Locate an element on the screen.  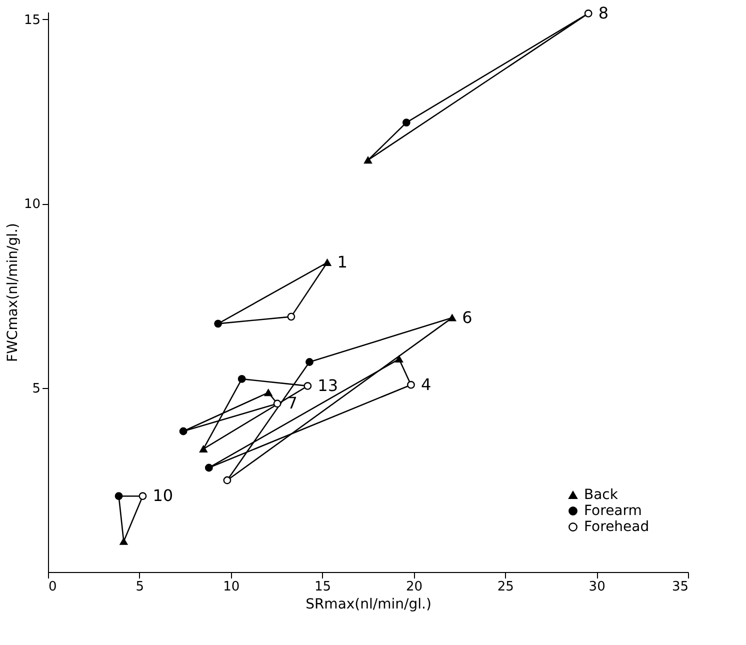
x-tick-label: 25 is located at coordinates (505, 587).